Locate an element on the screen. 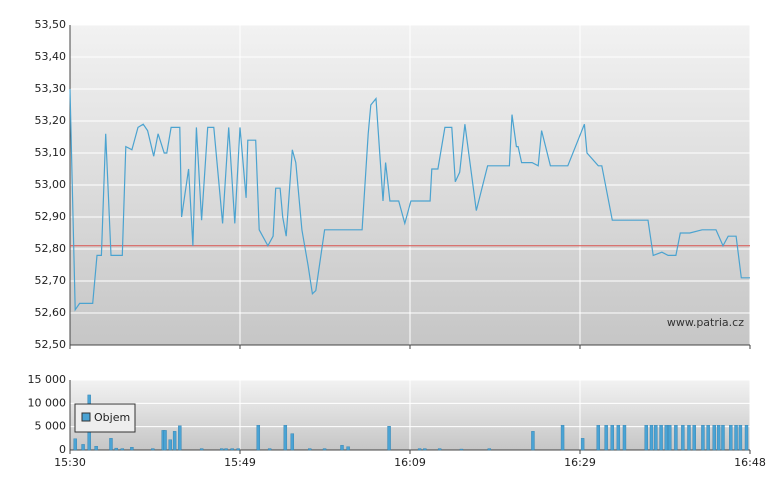 The width and height of the screenshot is (780, 490). x-tick-label: 15:49 is located at coordinates (240, 462).